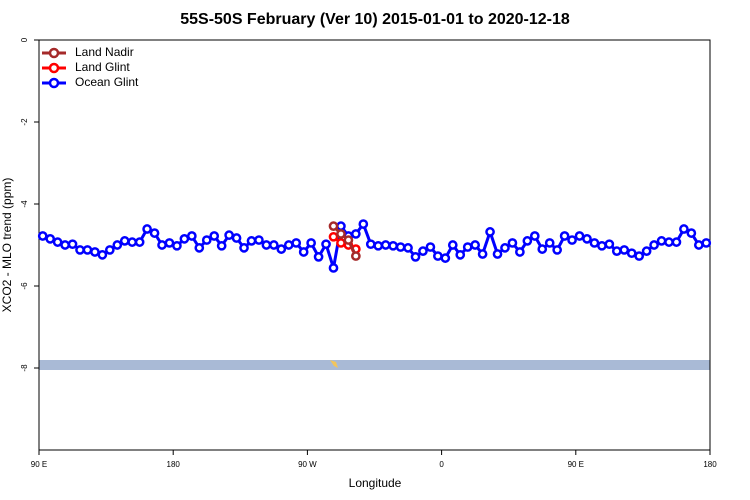 The height and width of the screenshot is (500, 750). I want to click on y-tick-label: -8, so click(24, 368).